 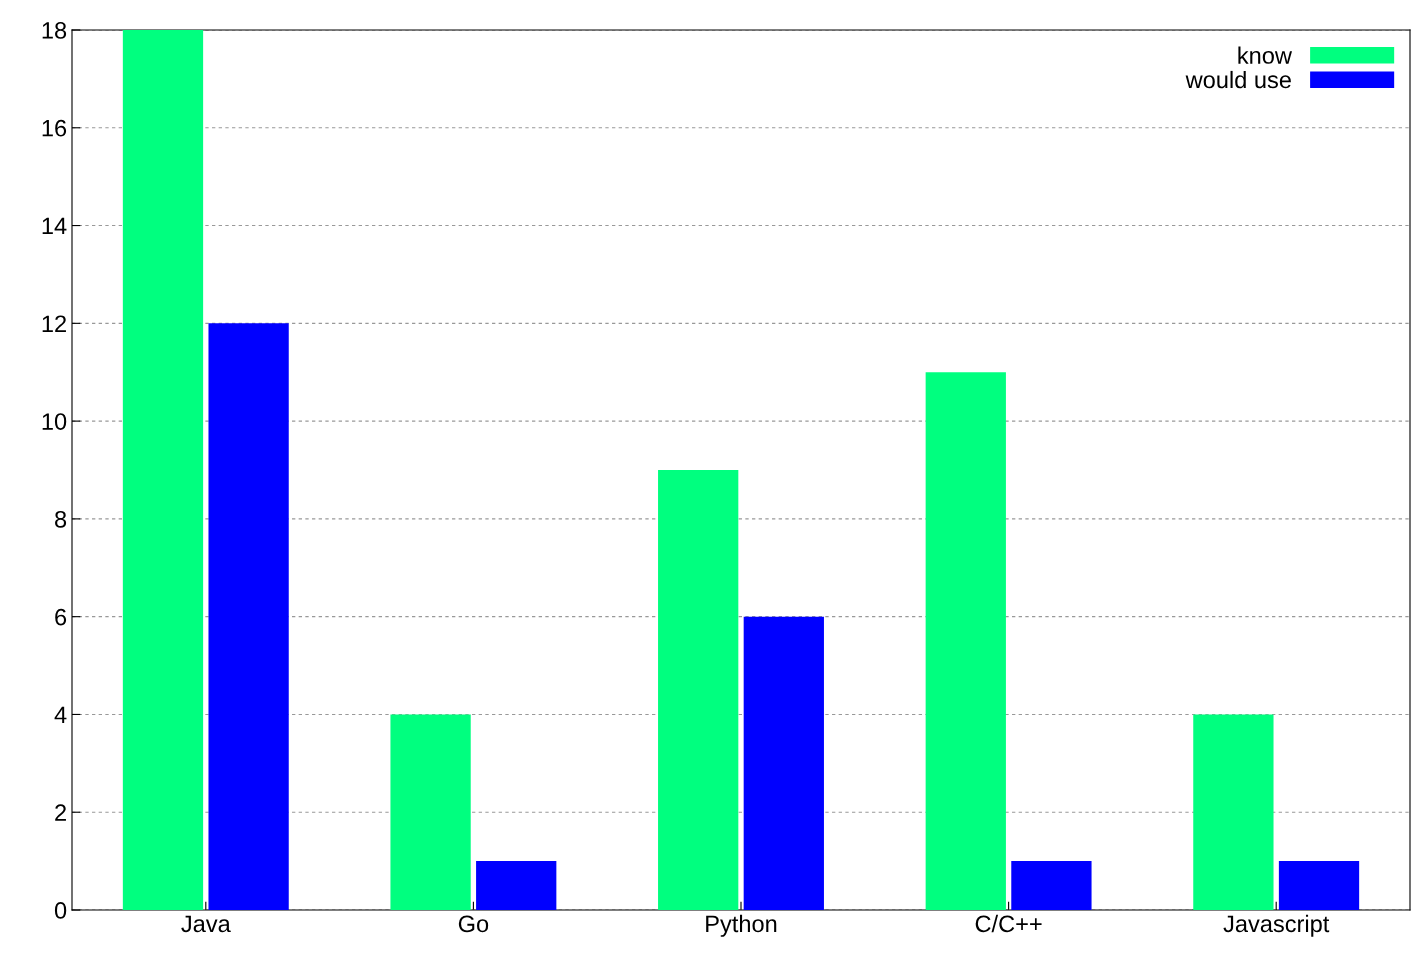 What do you see at coordinates (1265, 55) in the screenshot?
I see `legend-label: know` at bounding box center [1265, 55].